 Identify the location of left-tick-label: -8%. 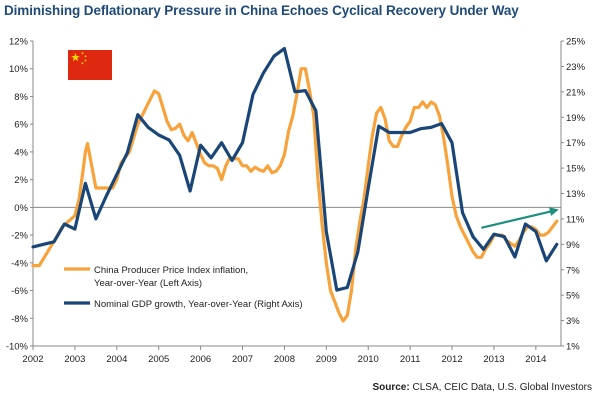
(19, 319).